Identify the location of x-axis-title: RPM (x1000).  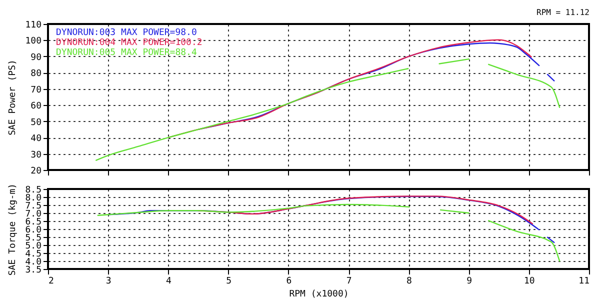
(319, 295).